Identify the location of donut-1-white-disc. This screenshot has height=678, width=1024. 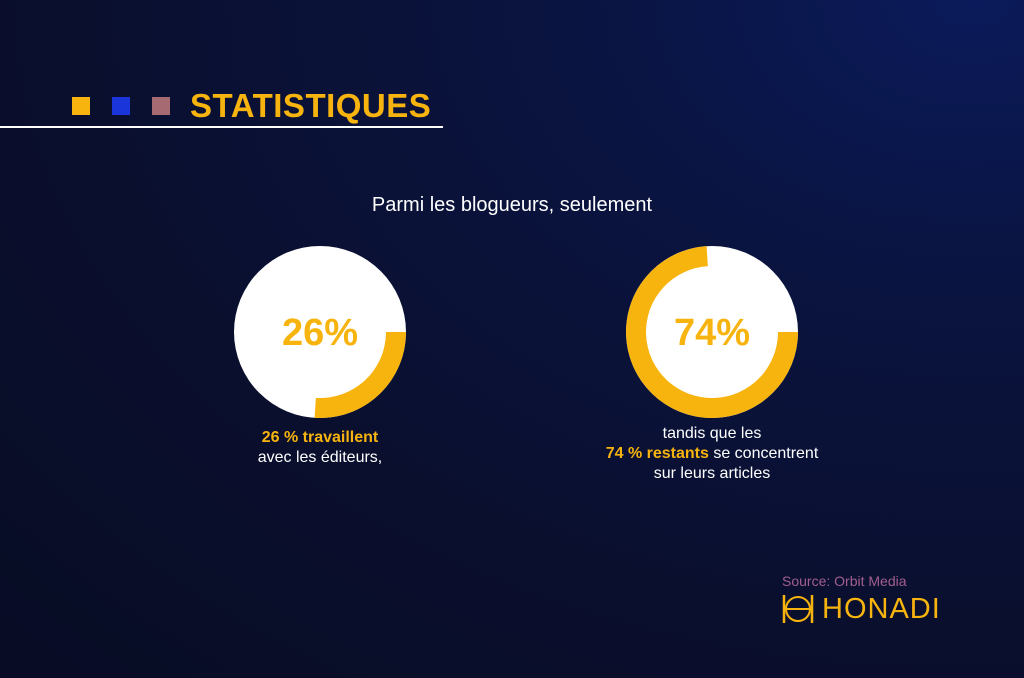
(320, 332).